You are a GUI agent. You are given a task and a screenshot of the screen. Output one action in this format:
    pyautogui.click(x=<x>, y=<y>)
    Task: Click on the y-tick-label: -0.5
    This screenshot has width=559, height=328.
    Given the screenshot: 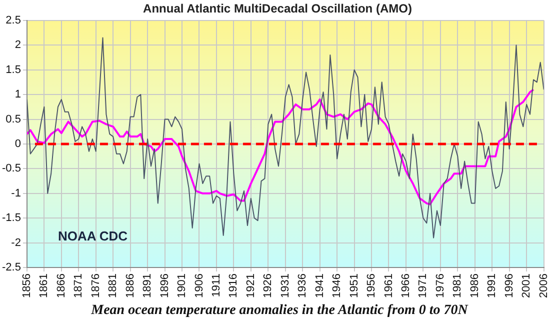 What is the action you would take?
    pyautogui.click(x=11, y=168)
    